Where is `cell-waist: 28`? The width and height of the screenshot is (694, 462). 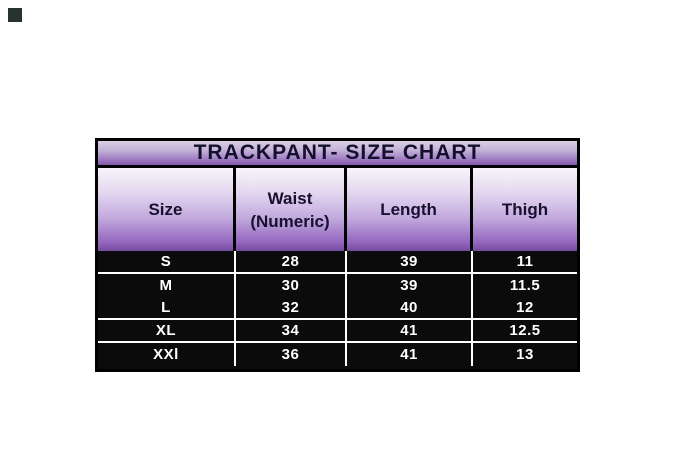
cell-waist: 28 is located at coordinates (292, 261).